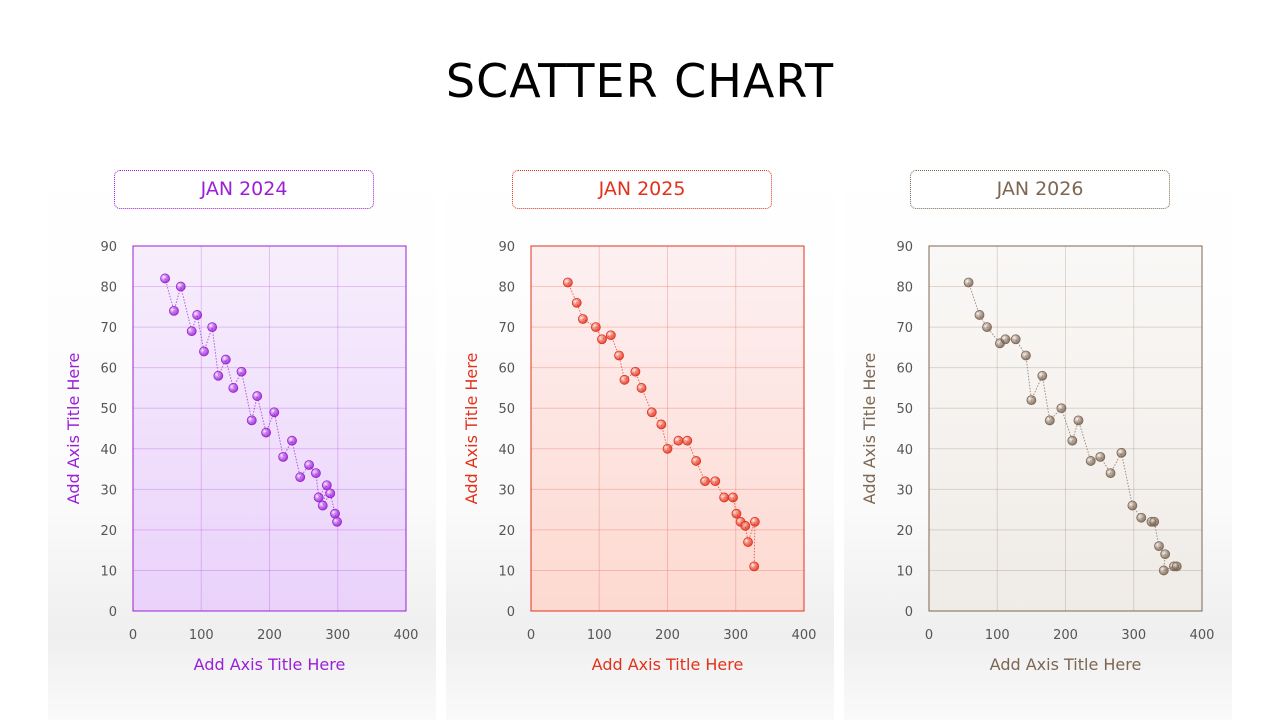 The image size is (1280, 720). Describe the element at coordinates (244, 189) in the screenshot. I see `chart-title: JAN 2024` at that location.